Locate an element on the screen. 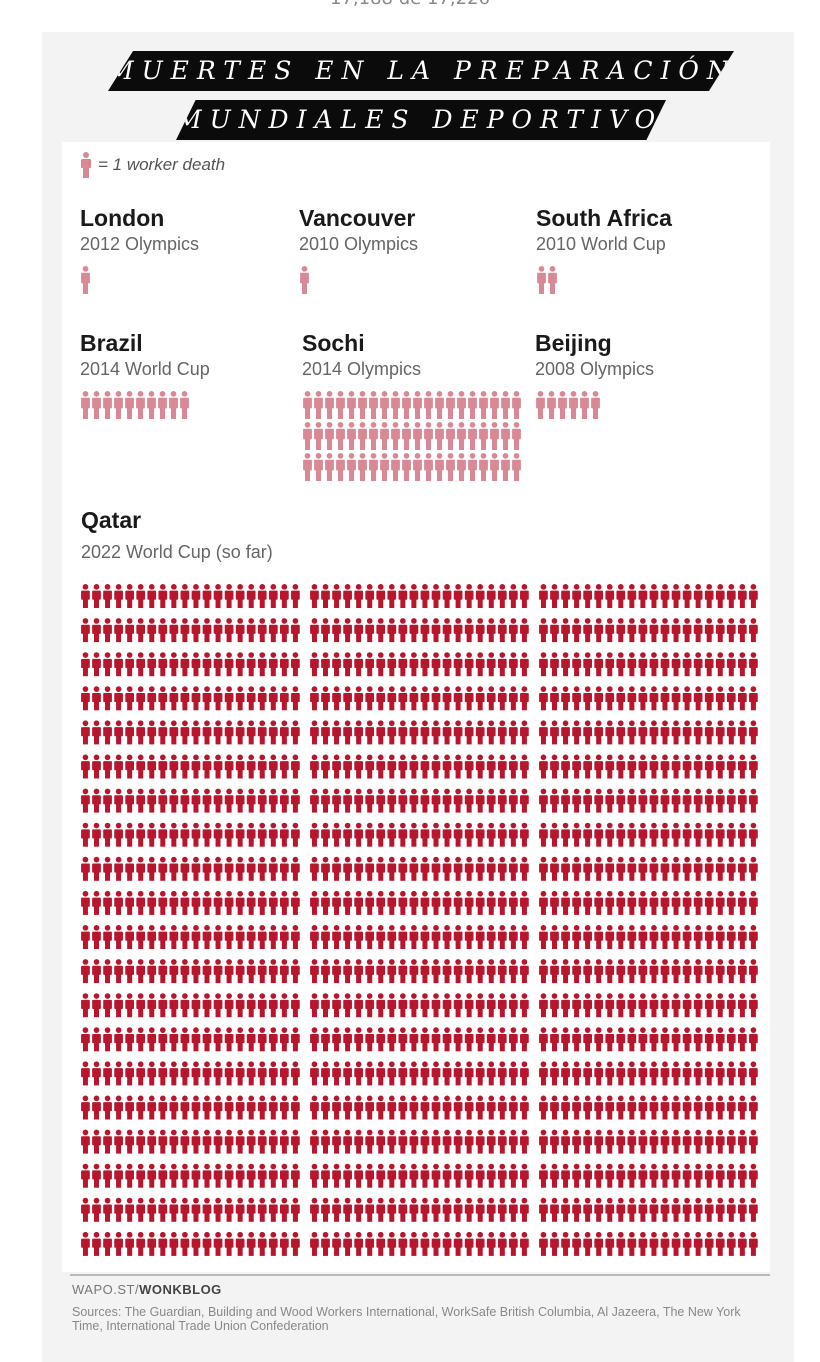 This screenshot has width=820, height=1362. footer-brand-prefix: WAPO.ST/ is located at coordinates (106, 1289).